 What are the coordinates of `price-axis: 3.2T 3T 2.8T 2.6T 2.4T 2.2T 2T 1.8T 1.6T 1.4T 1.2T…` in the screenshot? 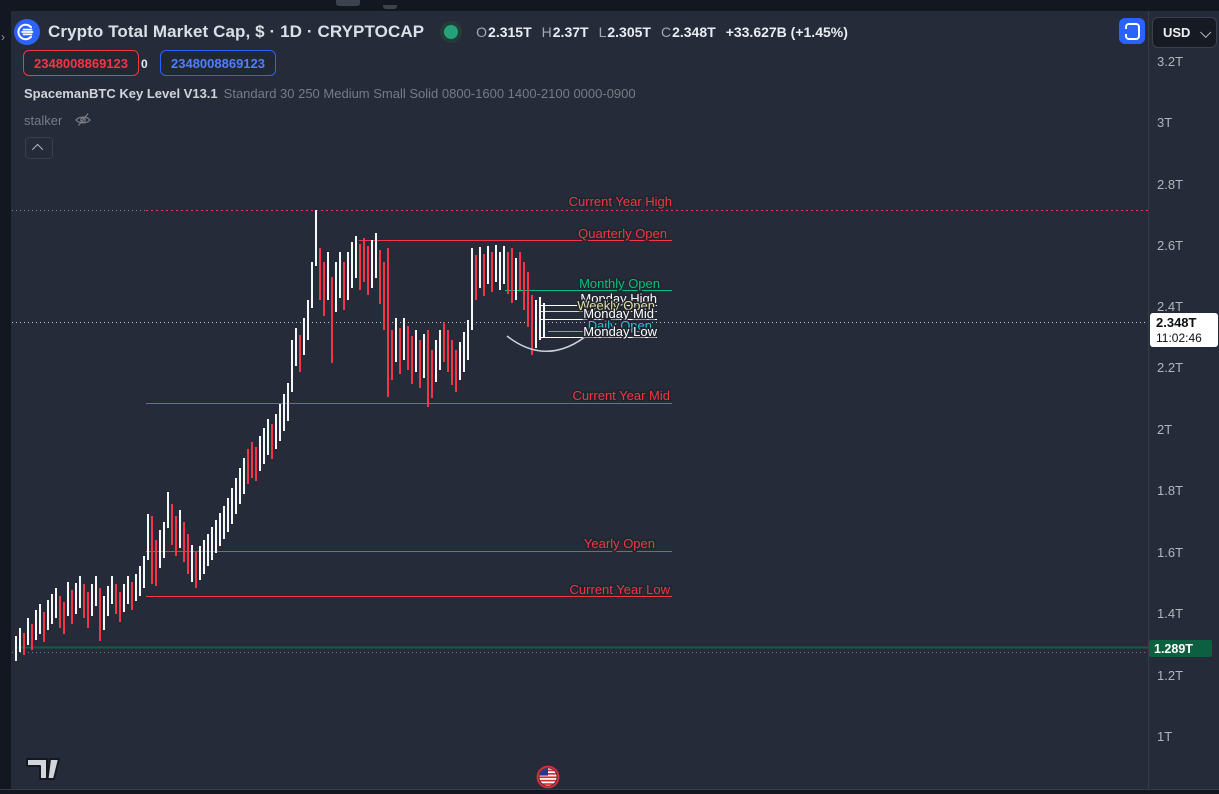 It's located at (1184, 400).